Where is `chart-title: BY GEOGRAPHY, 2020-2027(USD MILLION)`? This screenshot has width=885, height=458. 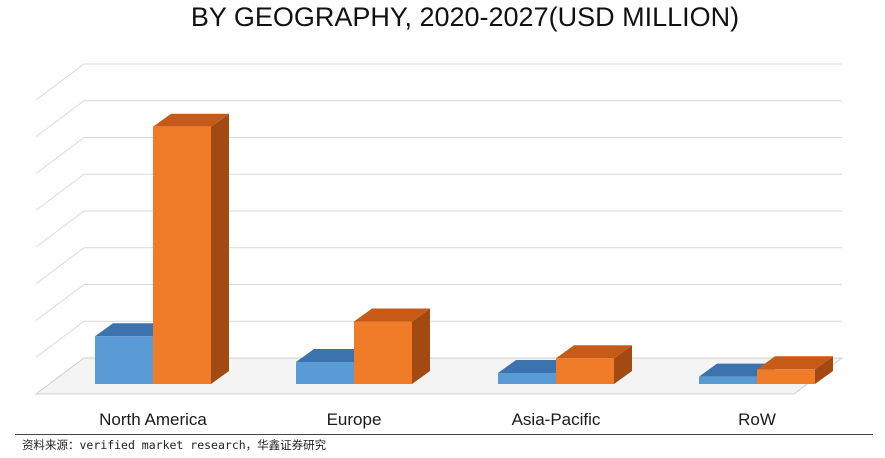 chart-title: BY GEOGRAPHY, 2020-2027(USD MILLION) is located at coordinates (465, 17).